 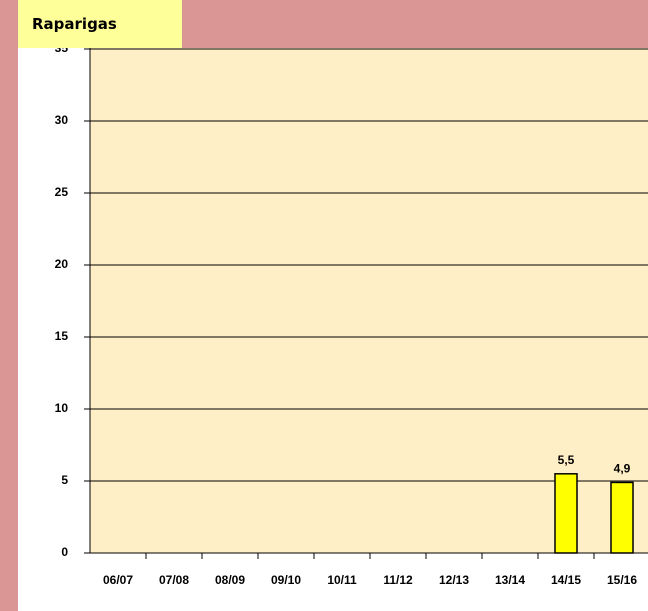 I want to click on x-tick-label: 07/08, so click(x=174, y=580).